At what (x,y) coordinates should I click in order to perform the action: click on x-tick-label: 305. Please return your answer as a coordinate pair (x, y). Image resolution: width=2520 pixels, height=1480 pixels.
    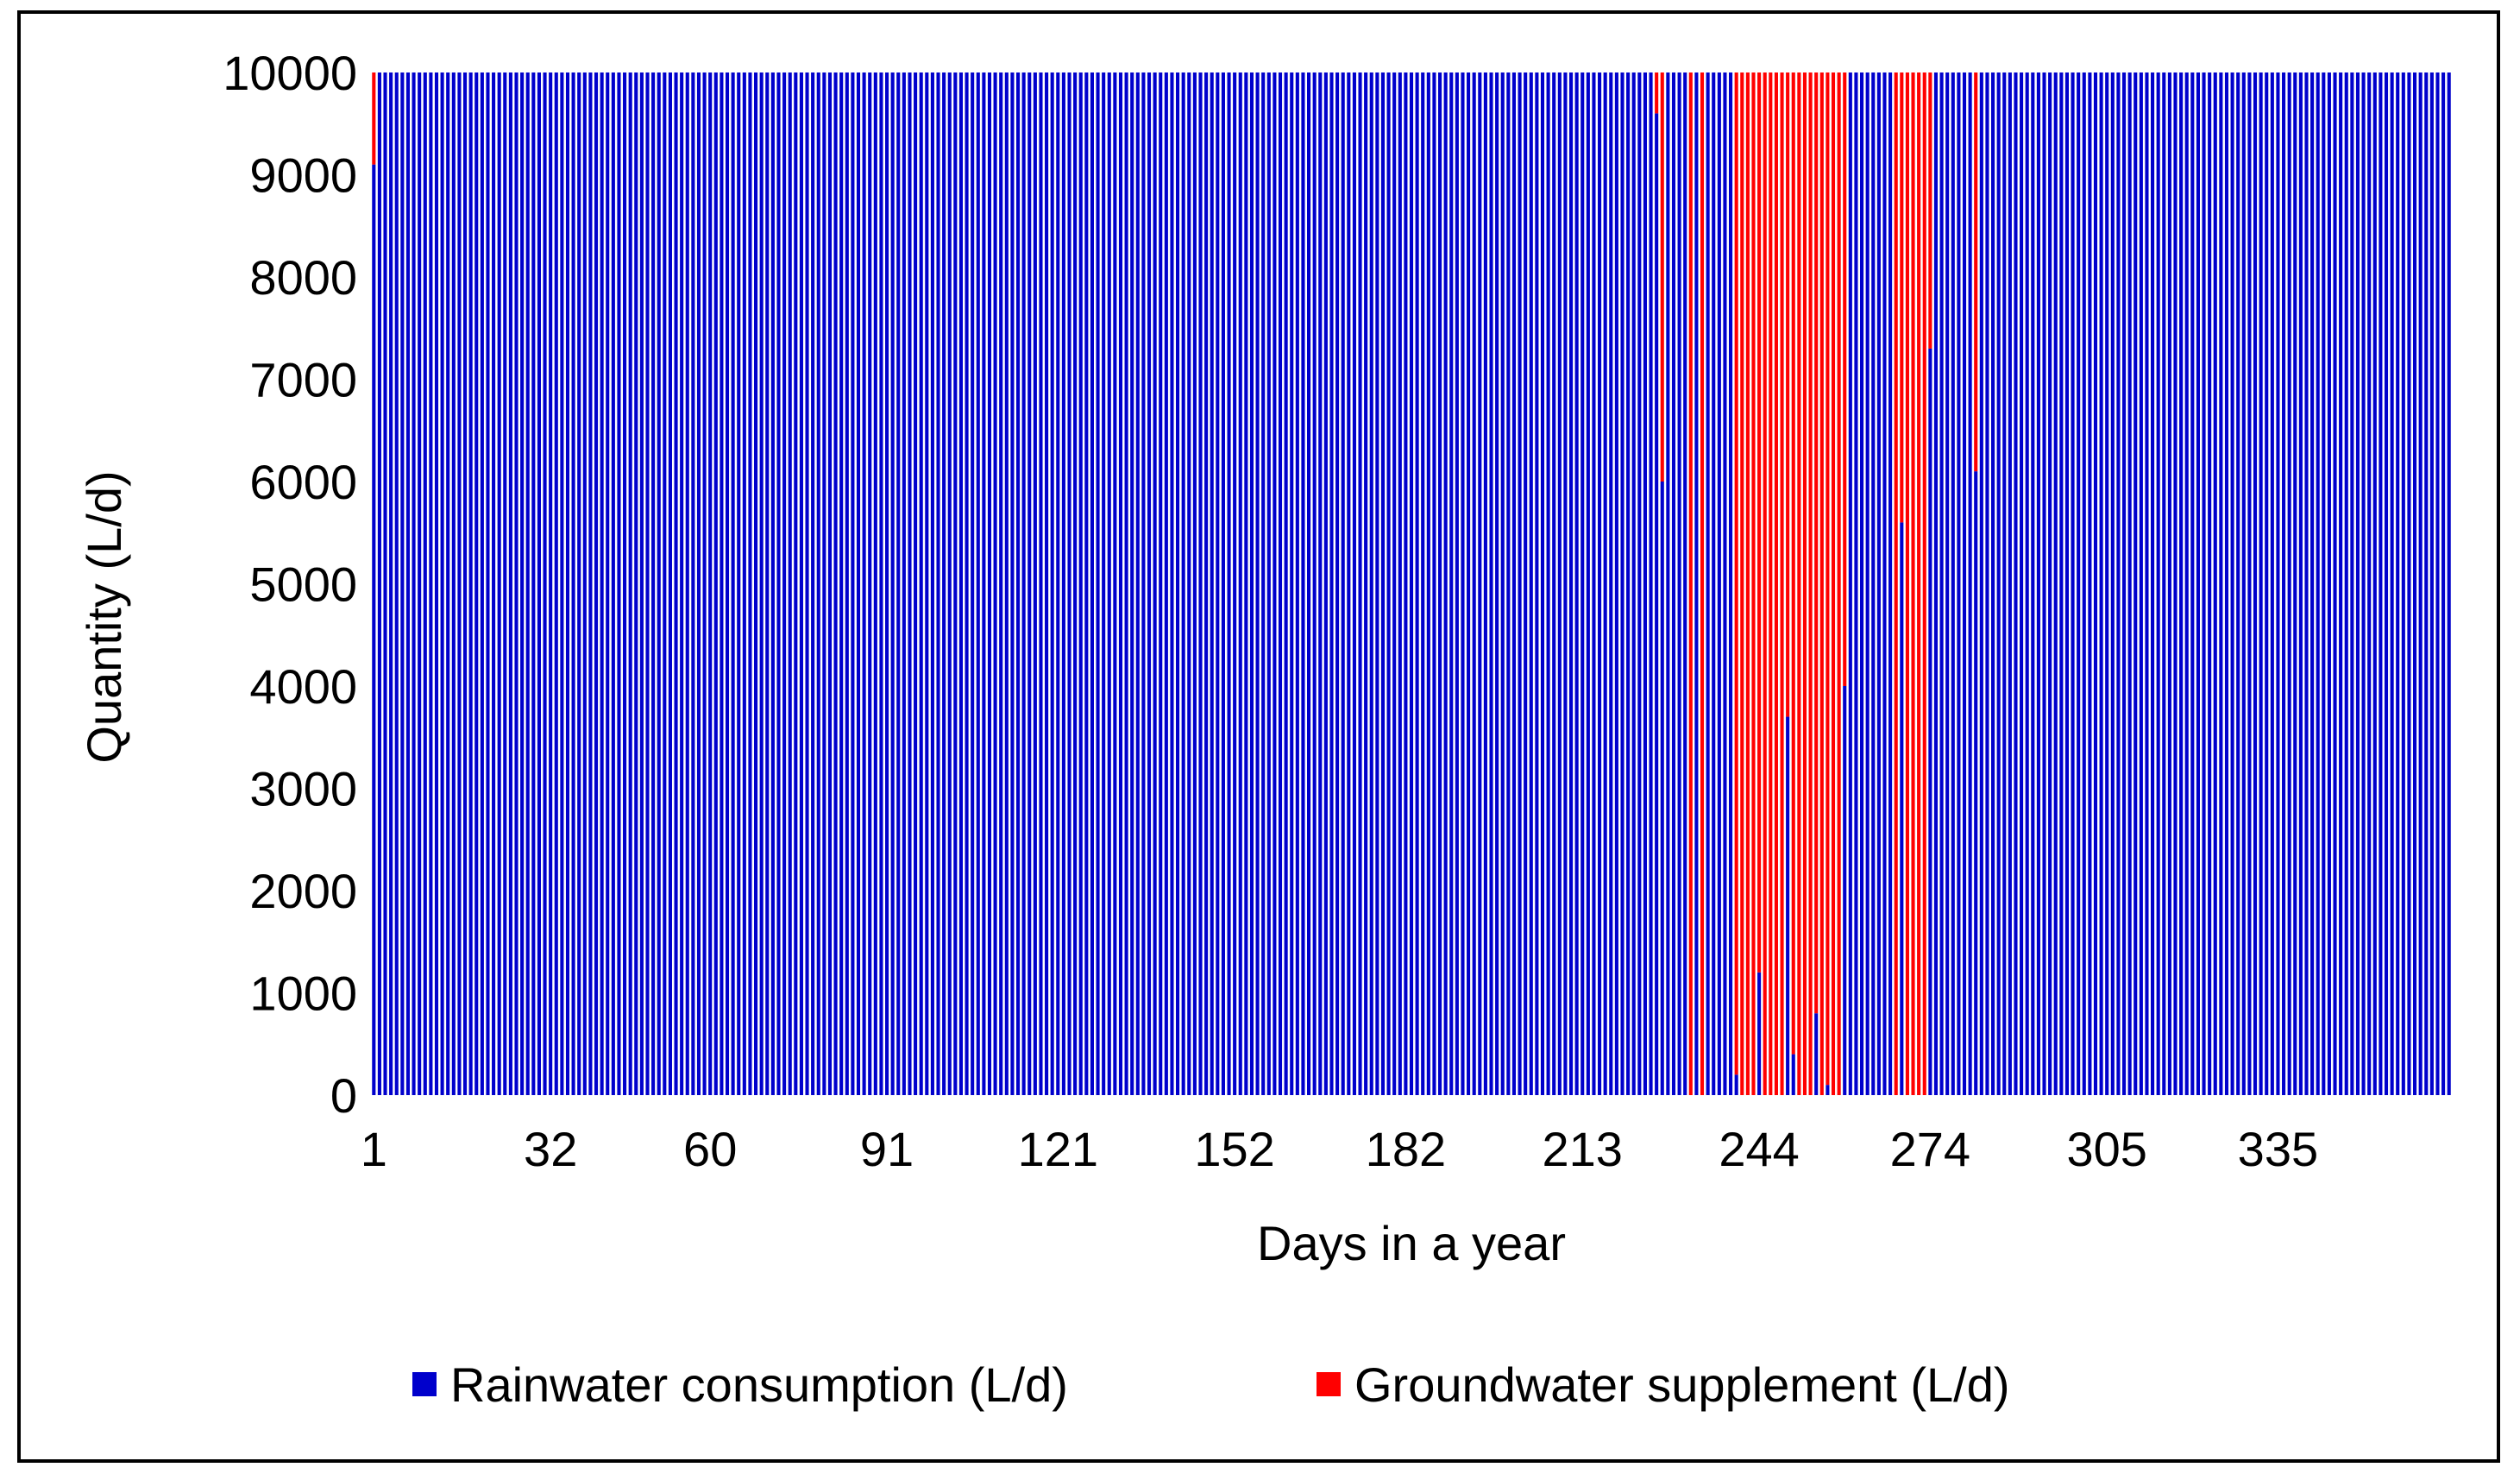
    Looking at the image, I should click on (2106, 1149).